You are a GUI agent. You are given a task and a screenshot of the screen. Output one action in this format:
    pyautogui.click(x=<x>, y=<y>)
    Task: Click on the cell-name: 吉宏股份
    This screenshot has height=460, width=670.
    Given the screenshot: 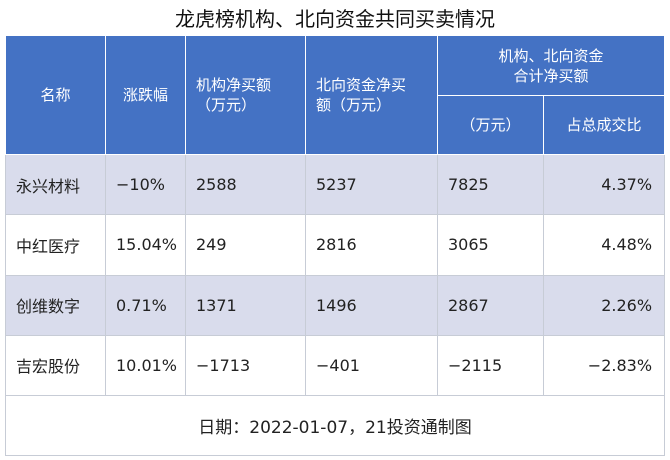 What is the action you would take?
    pyautogui.click(x=55, y=365)
    